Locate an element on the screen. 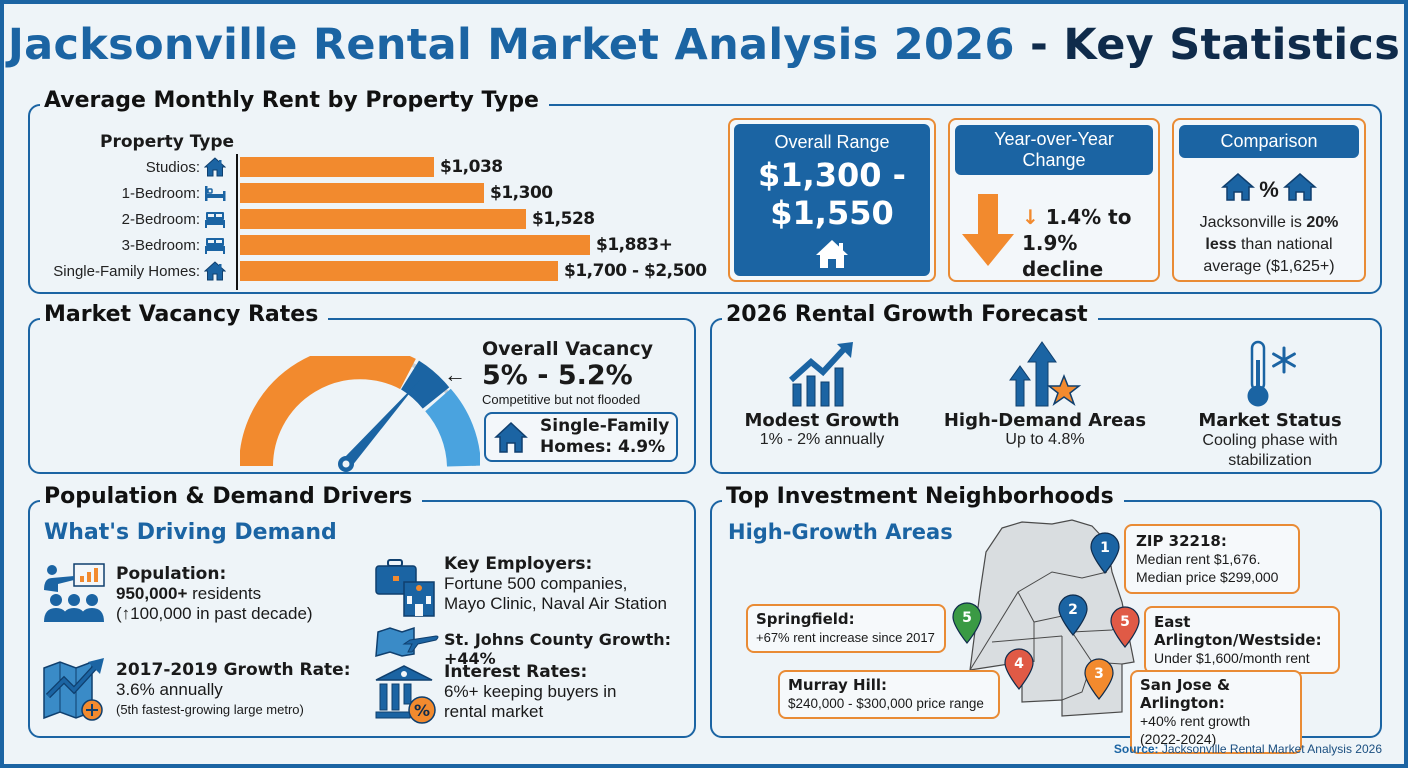 The image size is (1408, 768). property-type-header: Property Type is located at coordinates (167, 142).